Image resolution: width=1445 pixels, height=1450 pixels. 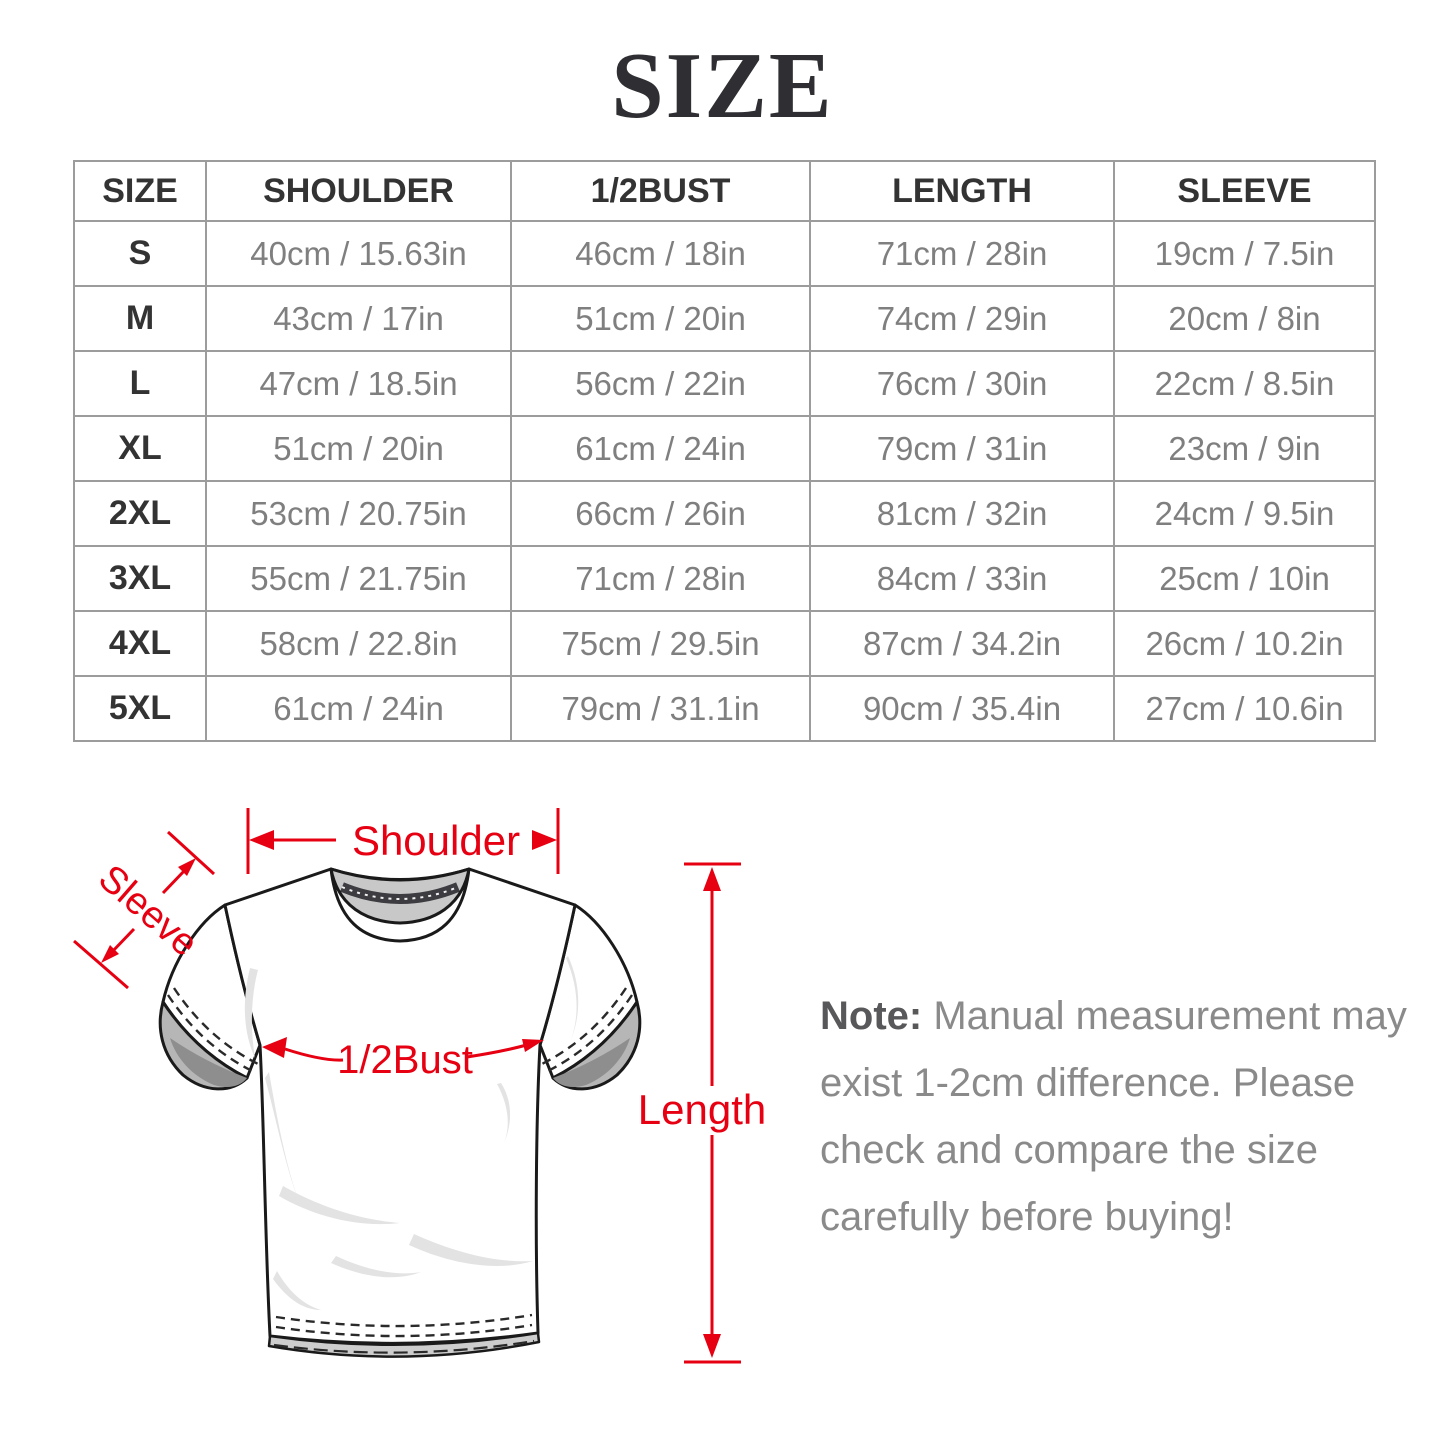 I want to click on col-header-size: SIZE, so click(x=140, y=191).